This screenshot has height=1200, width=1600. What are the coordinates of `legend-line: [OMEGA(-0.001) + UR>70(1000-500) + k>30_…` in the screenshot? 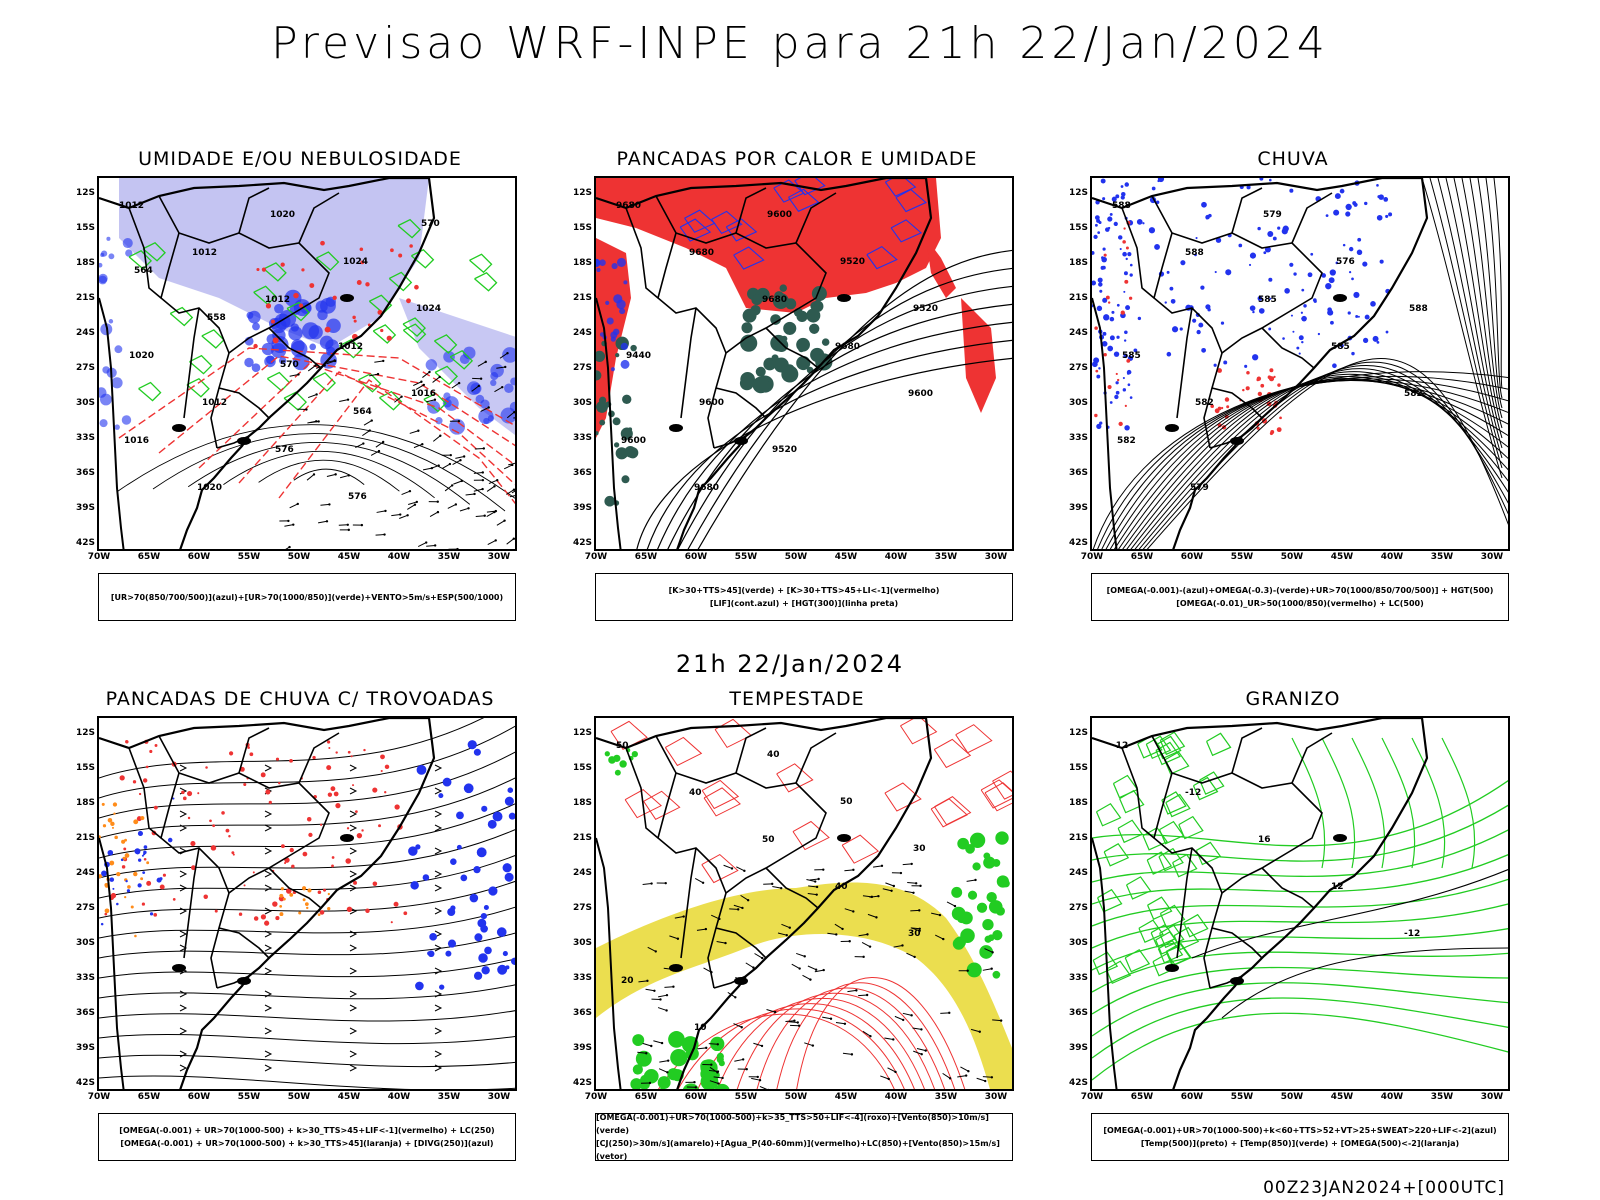 It's located at (307, 1143).